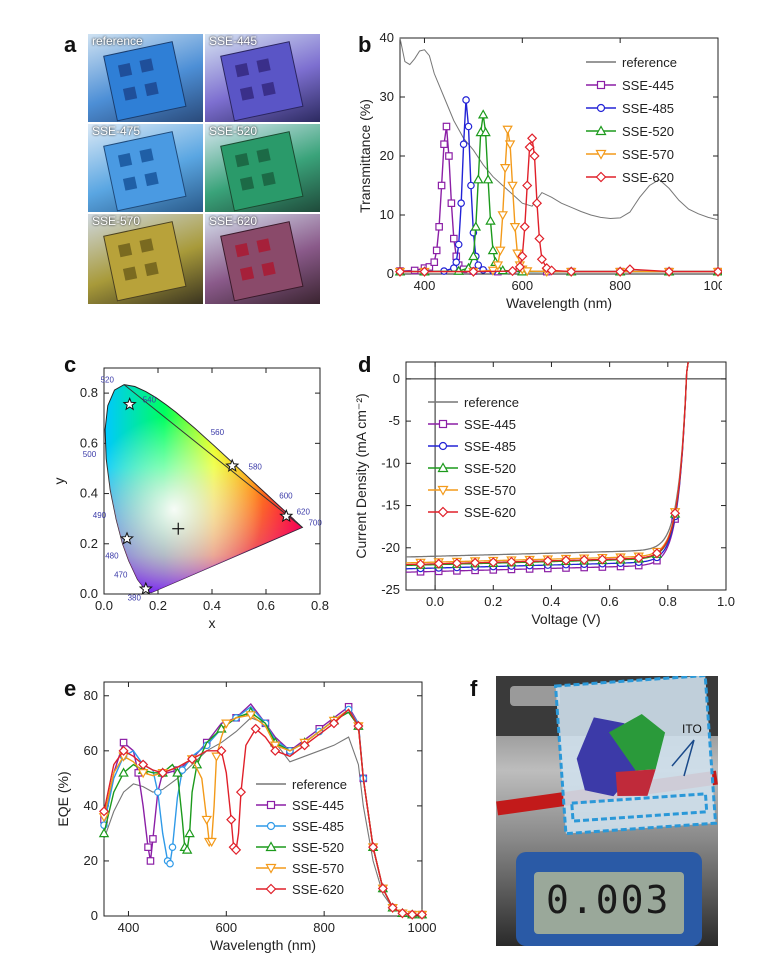  I want to click on photo-sse-475: SSE-475, so click(145, 168).